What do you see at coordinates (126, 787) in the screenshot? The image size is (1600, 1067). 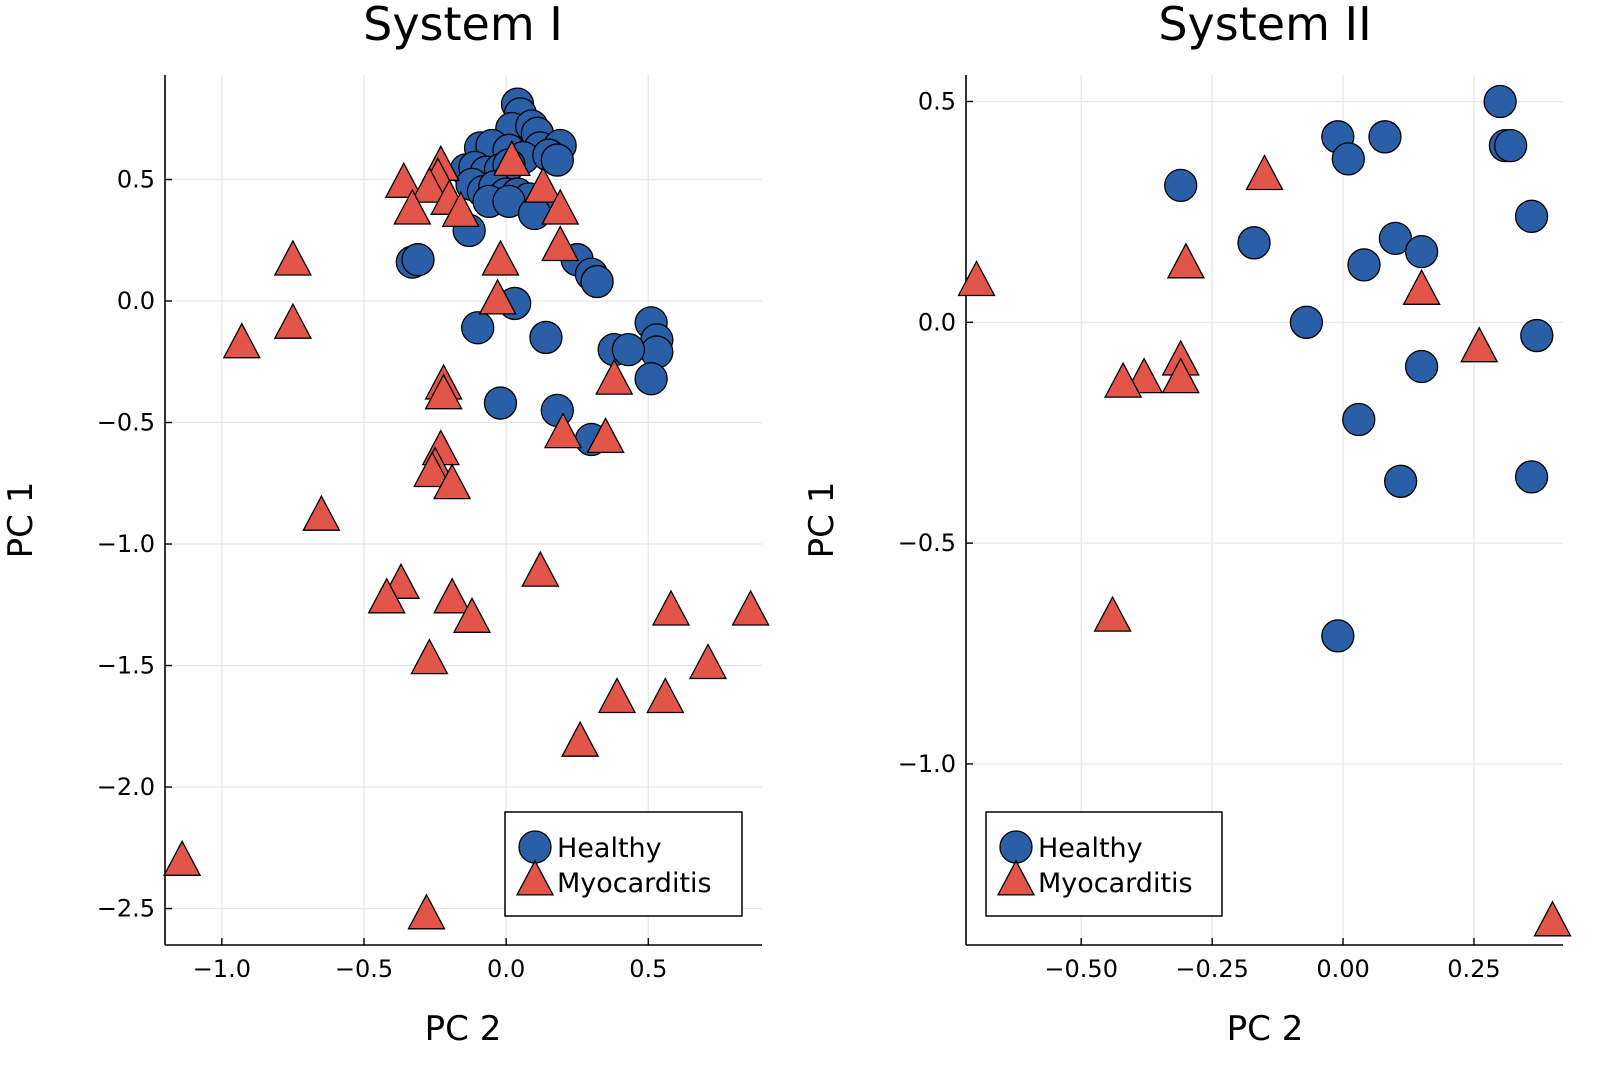 I see `y-tick-label: −2.0` at bounding box center [126, 787].